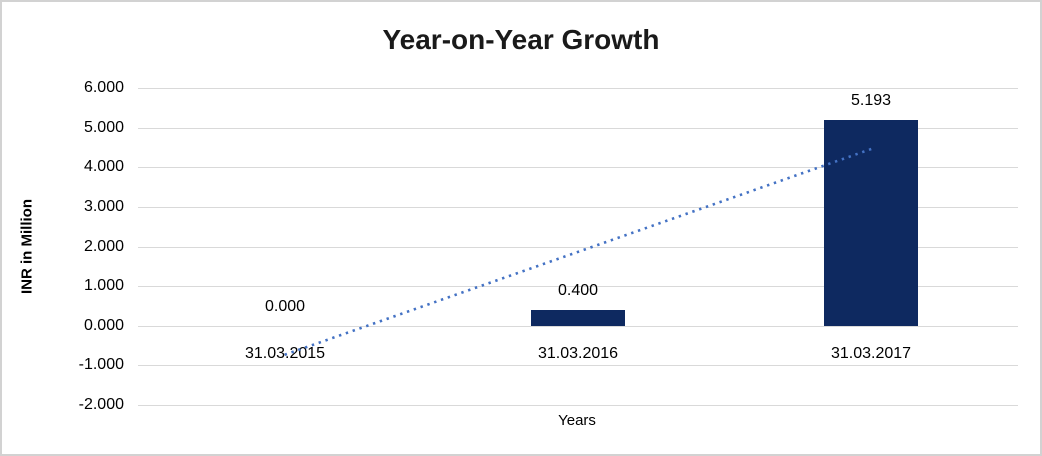  What do you see at coordinates (103, 246) in the screenshot?
I see `y-tick-label: 2.000` at bounding box center [103, 246].